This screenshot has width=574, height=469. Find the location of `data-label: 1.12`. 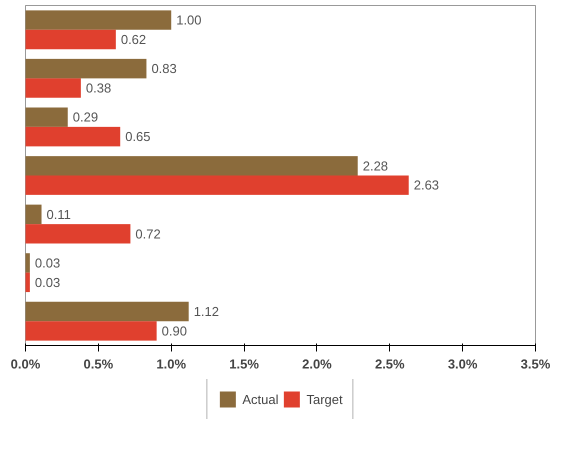

data-label: 1.12 is located at coordinates (207, 311).